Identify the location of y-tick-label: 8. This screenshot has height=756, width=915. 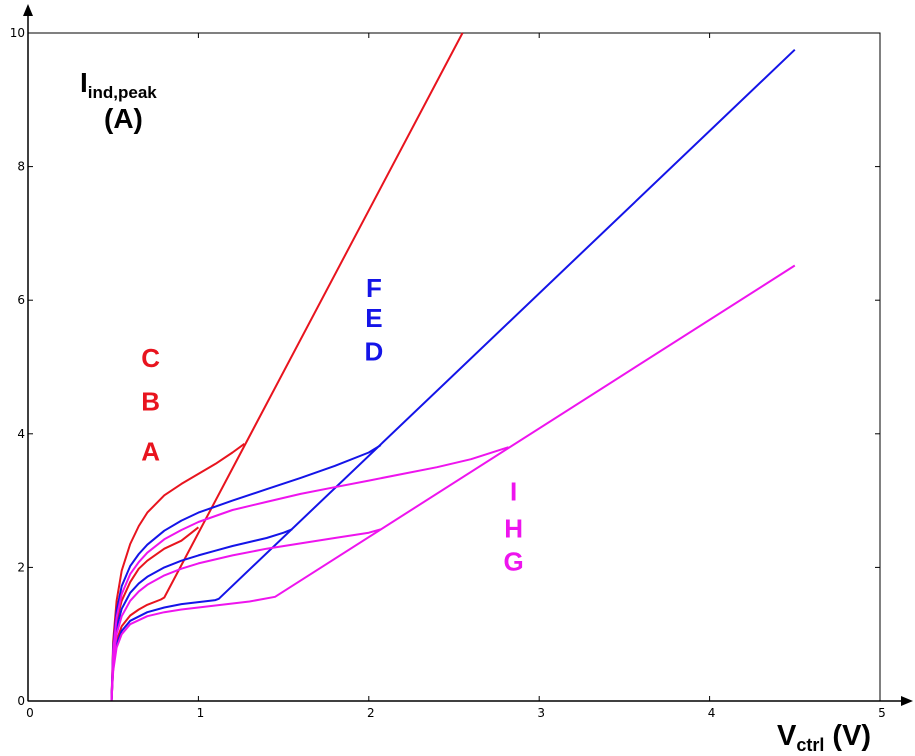
(21, 167).